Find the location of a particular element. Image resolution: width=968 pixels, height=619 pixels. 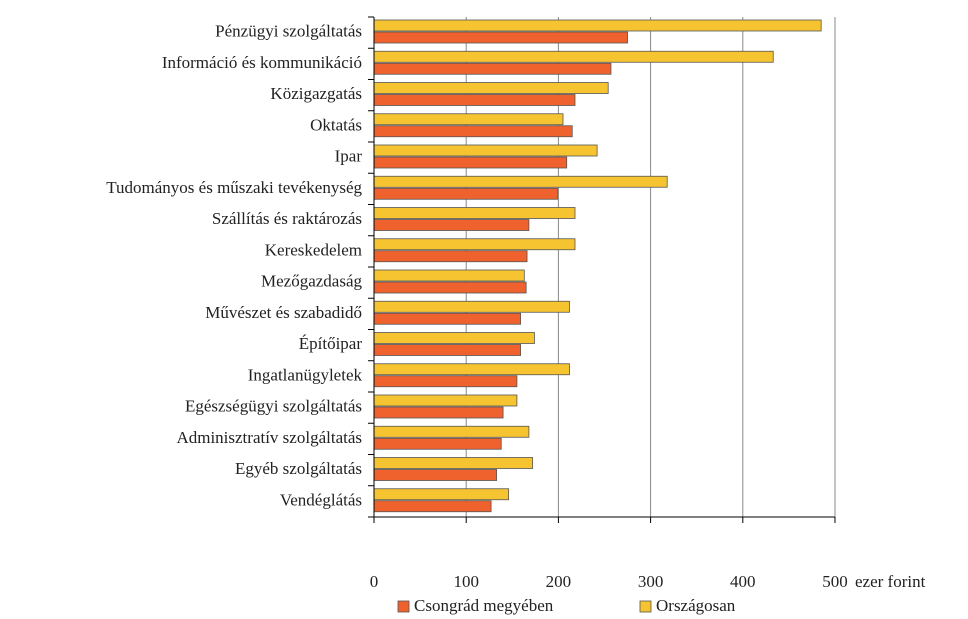

y-tick-label: Ipar is located at coordinates (349, 156).